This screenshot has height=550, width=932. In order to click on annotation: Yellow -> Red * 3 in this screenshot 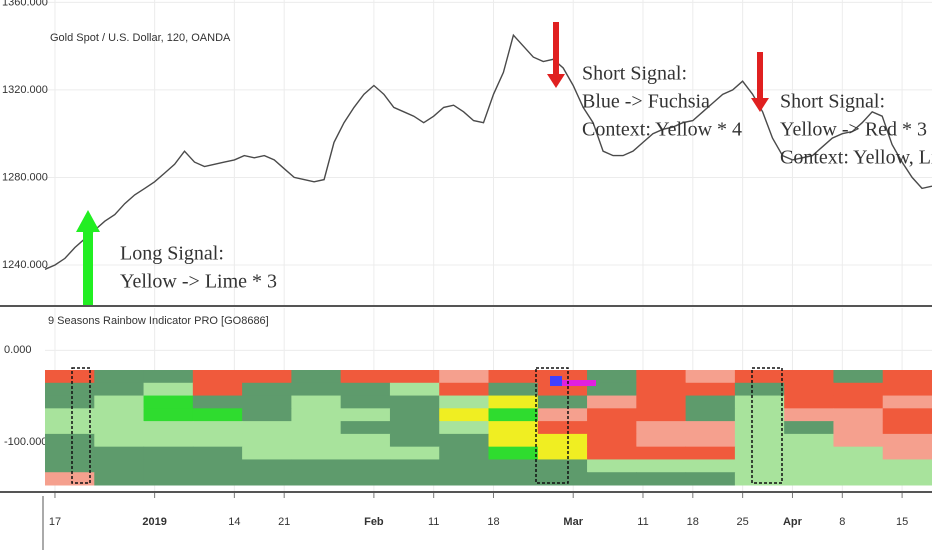, I will do `click(853, 130)`.